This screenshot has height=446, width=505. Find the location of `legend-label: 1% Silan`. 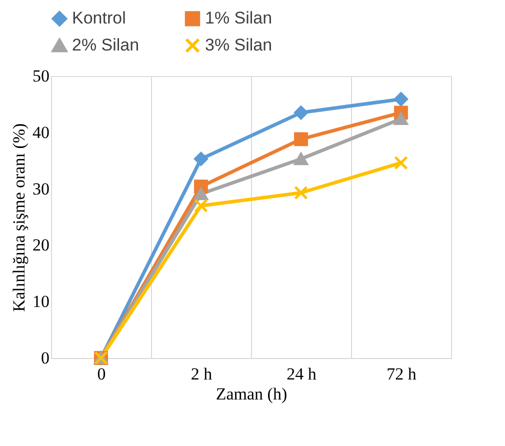

legend-label: 1% Silan is located at coordinates (238, 18).